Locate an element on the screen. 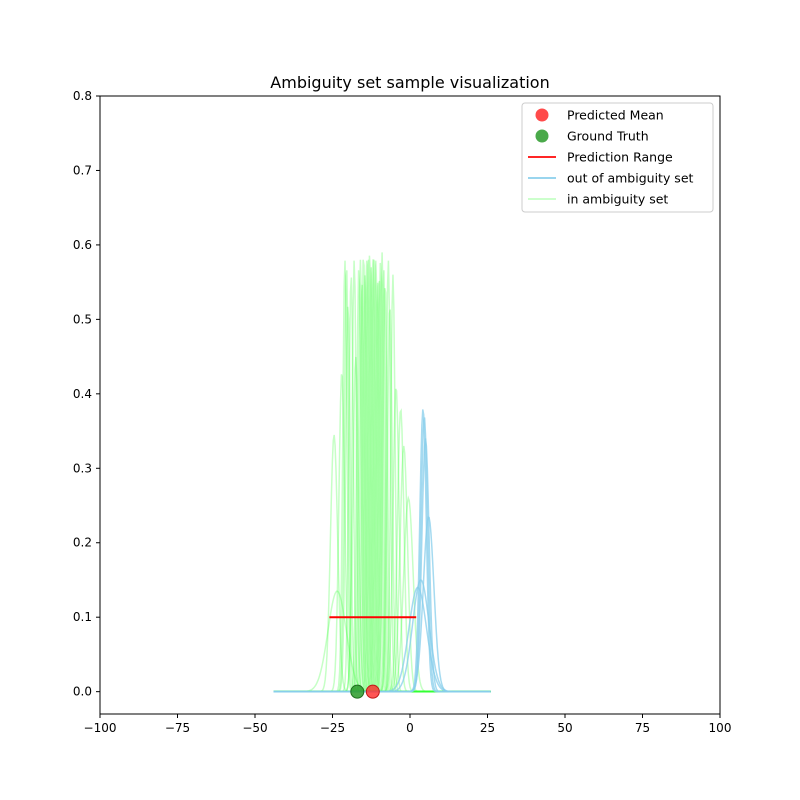  x-tick-label: 100 is located at coordinates (720, 728).